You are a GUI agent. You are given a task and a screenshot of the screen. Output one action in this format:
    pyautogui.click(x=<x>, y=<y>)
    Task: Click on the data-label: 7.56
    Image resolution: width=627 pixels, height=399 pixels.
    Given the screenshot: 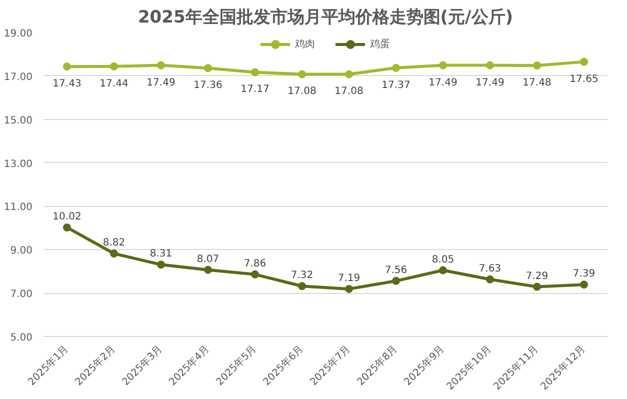 What is the action you would take?
    pyautogui.click(x=396, y=270)
    